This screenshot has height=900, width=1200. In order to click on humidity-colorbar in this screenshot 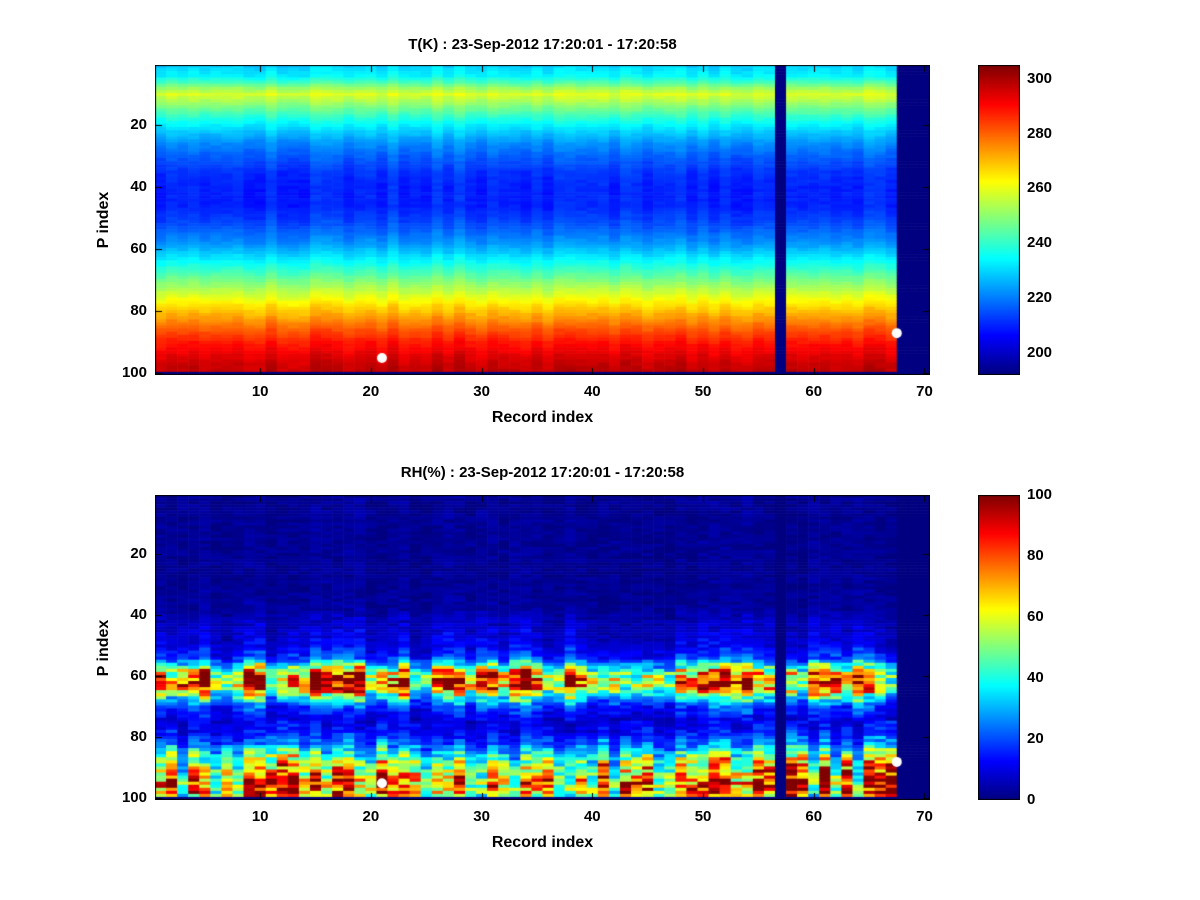, I will do `click(999, 647)`.